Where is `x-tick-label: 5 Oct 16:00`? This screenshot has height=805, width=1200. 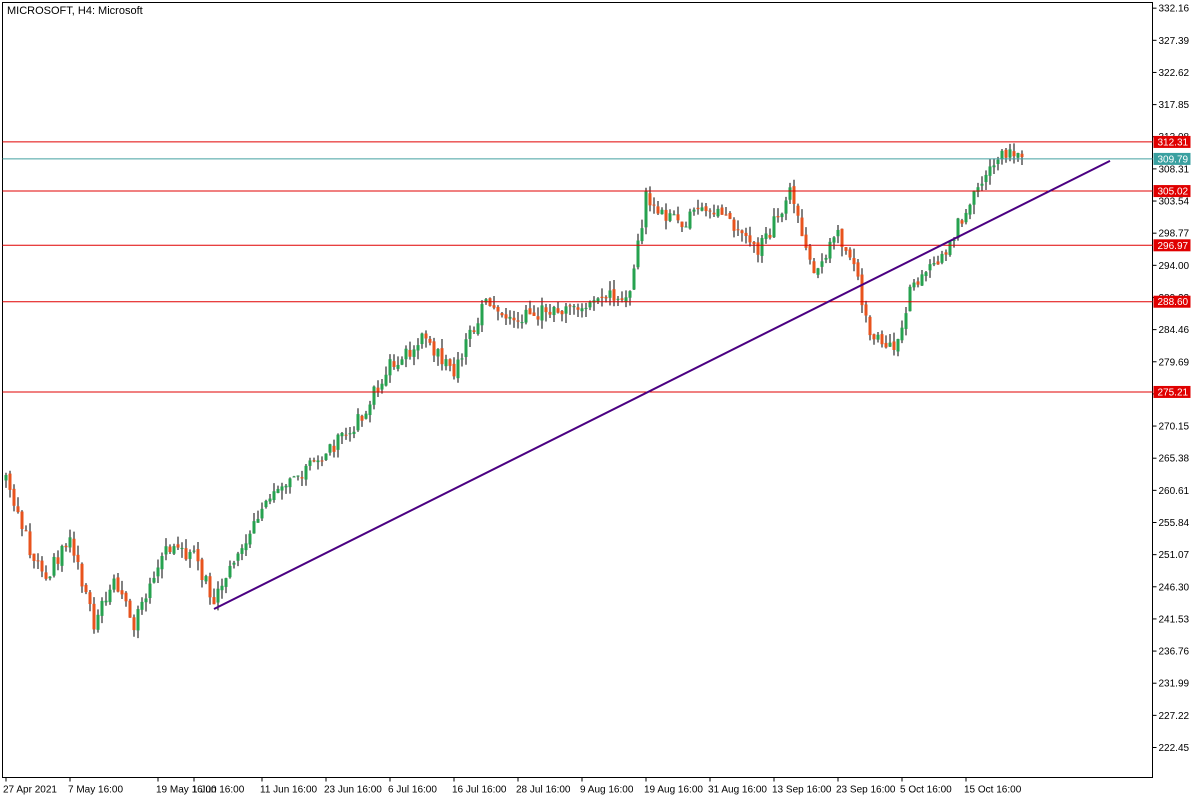
x-tick-label: 5 Oct 16:00 is located at coordinates (926, 790).